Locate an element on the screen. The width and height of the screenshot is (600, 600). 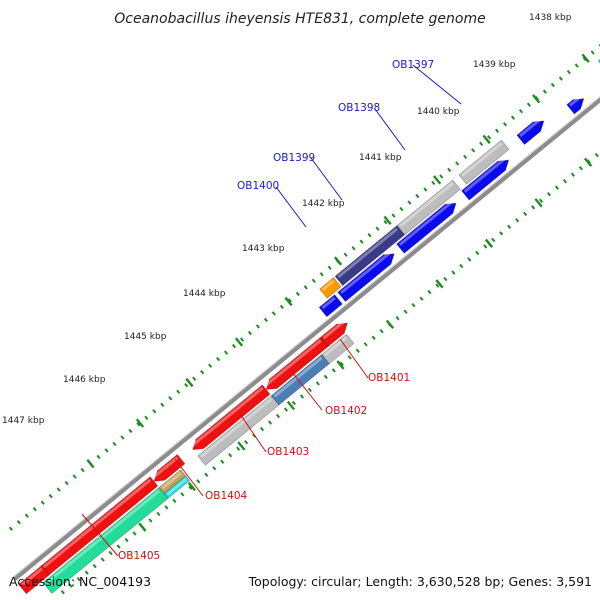
feature-forward-ob1398 is located at coordinates (485, 180).